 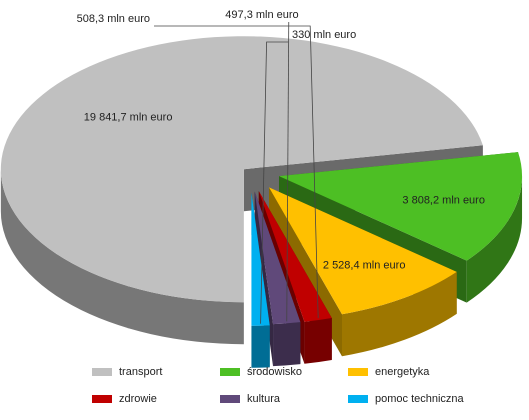 What do you see at coordinates (260, 346) in the screenshot?
I see `slice-outer-wall-pomoc-techniczna` at bounding box center [260, 346].